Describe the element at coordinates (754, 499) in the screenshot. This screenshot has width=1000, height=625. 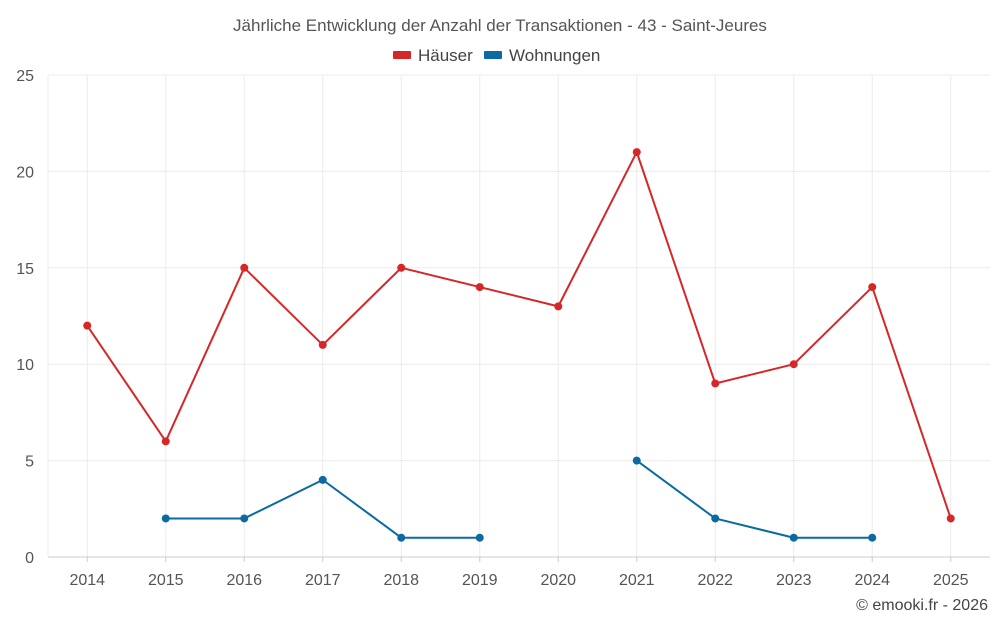
I see `series-line-wohnungen` at that location.